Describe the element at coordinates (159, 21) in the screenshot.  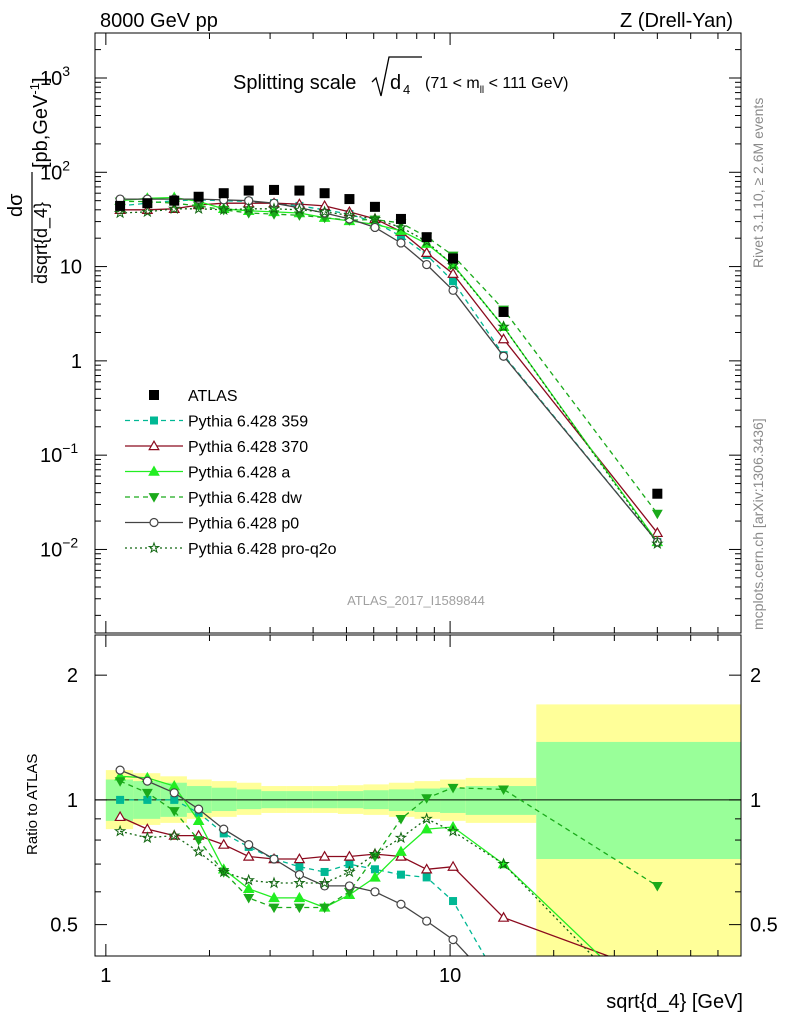
I see `header-energy-label: 8000 GeV pp` at that location.